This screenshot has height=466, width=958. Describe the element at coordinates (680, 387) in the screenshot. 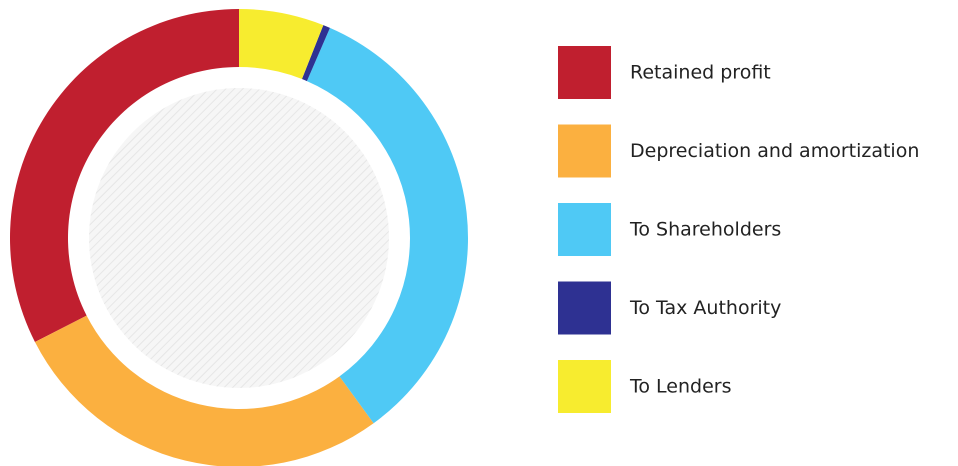

I see `legend-label: To Lenders` at that location.